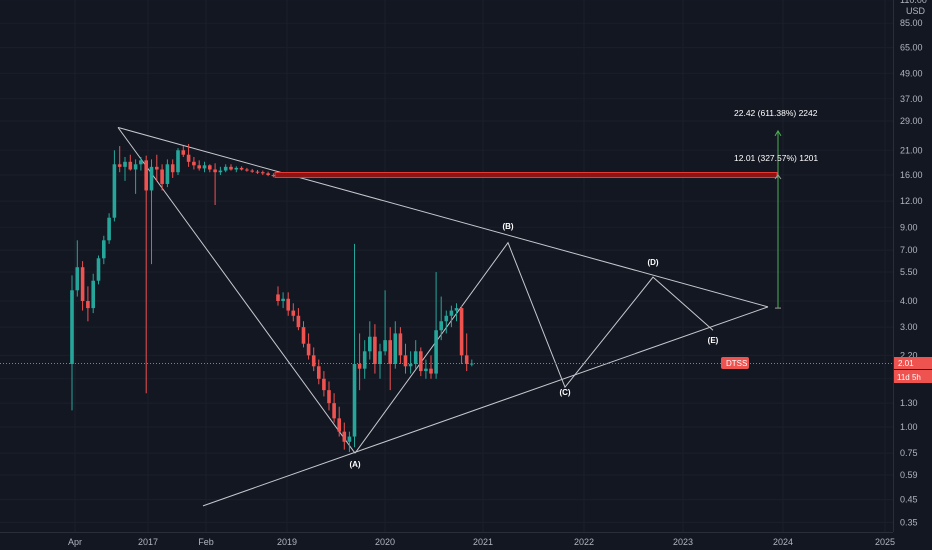 The width and height of the screenshot is (932, 550). Describe the element at coordinates (906, 363) in the screenshot. I see `last-price-label: 2.01` at that location.